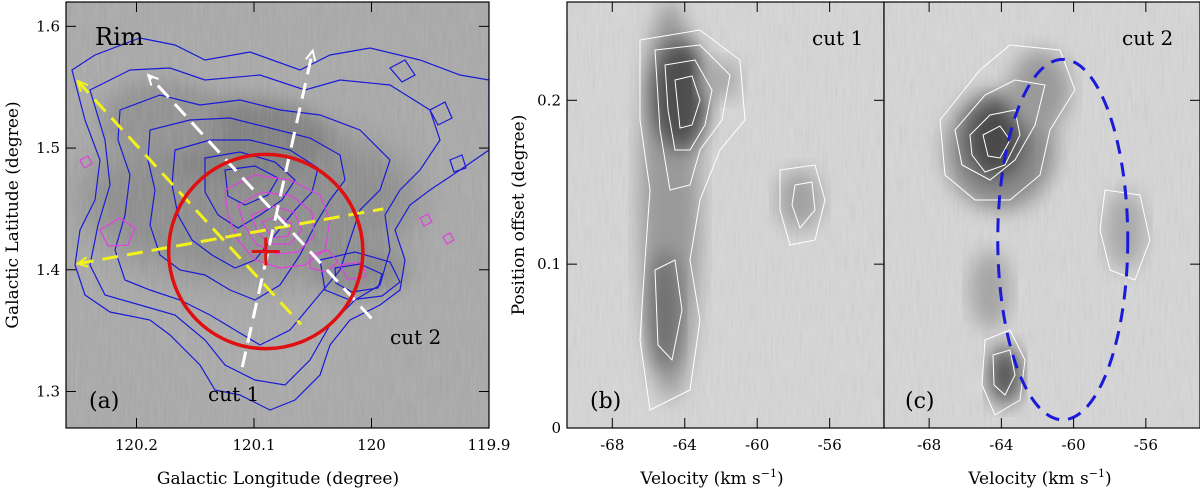  Describe the element at coordinates (233, 394) in the screenshot. I see `cut1-label: cut 1` at that location.